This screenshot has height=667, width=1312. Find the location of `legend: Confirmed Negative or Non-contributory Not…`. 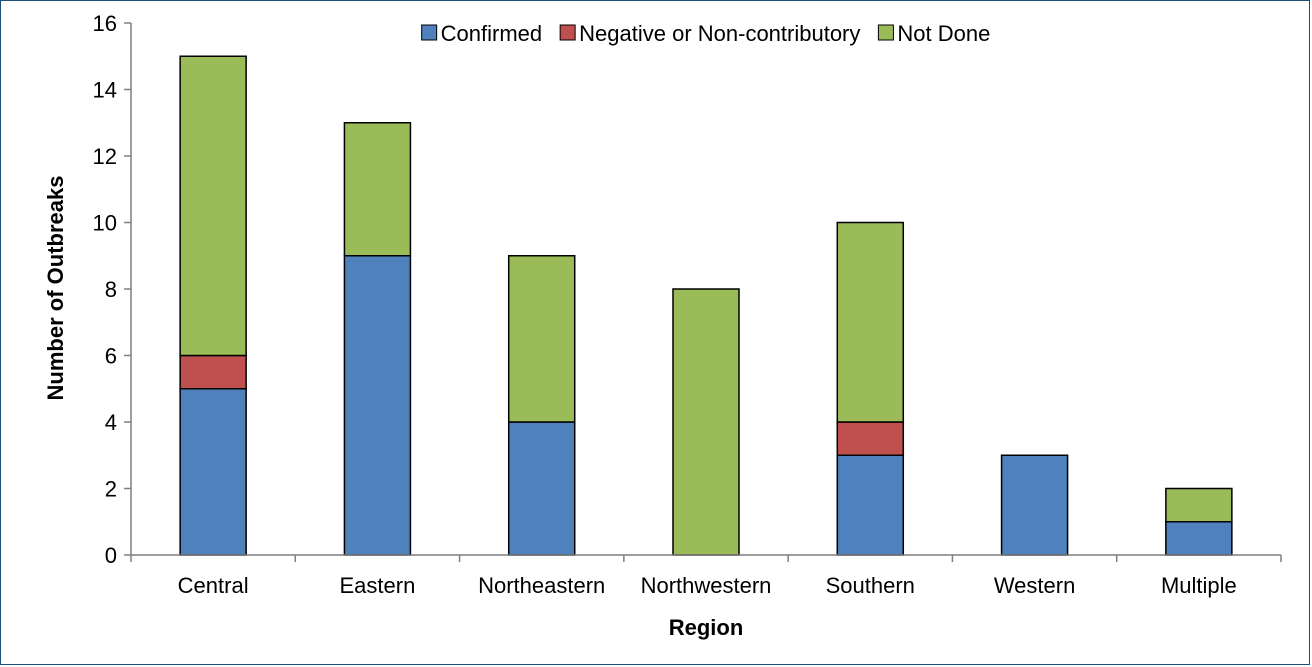

legend: Confirmed Negative or Non-contributory Not… is located at coordinates (705, 33).